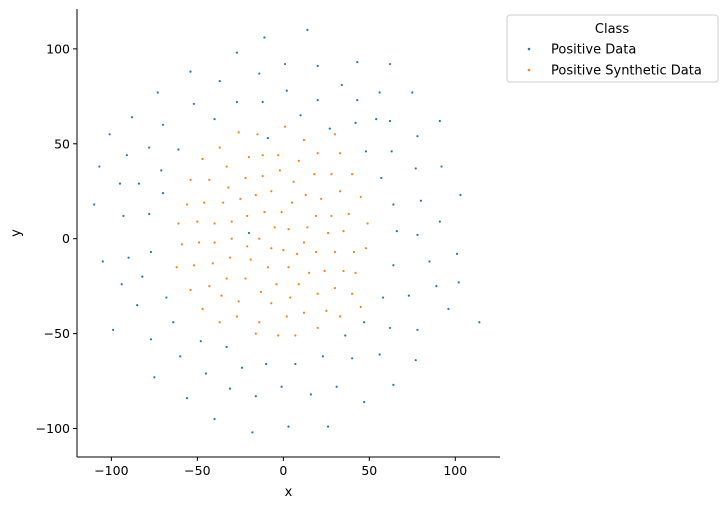 This screenshot has height=509, width=727. Describe the element at coordinates (369, 470) in the screenshot. I see `x-tick-label: 50` at that location.